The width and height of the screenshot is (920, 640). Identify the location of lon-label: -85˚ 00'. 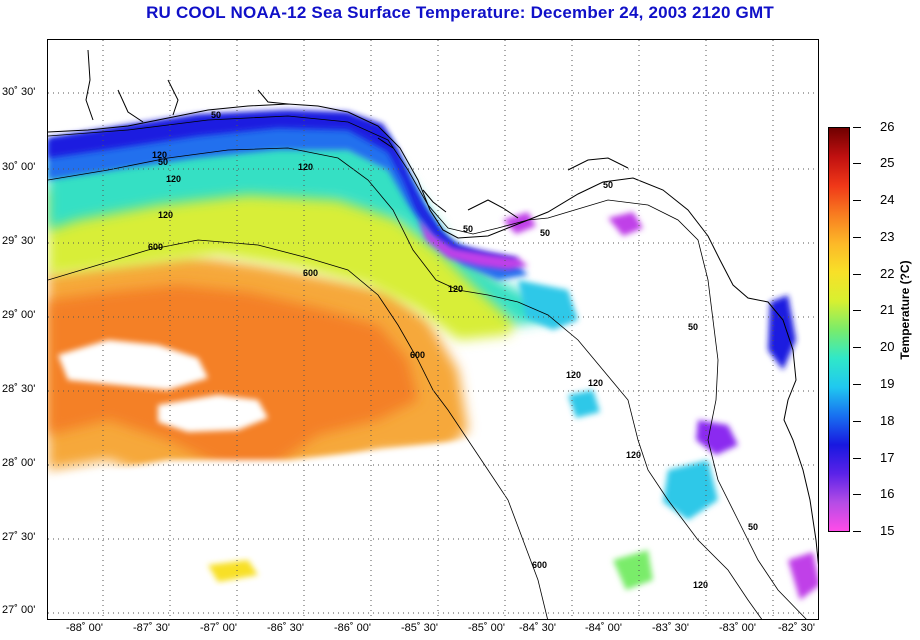
(486, 628).